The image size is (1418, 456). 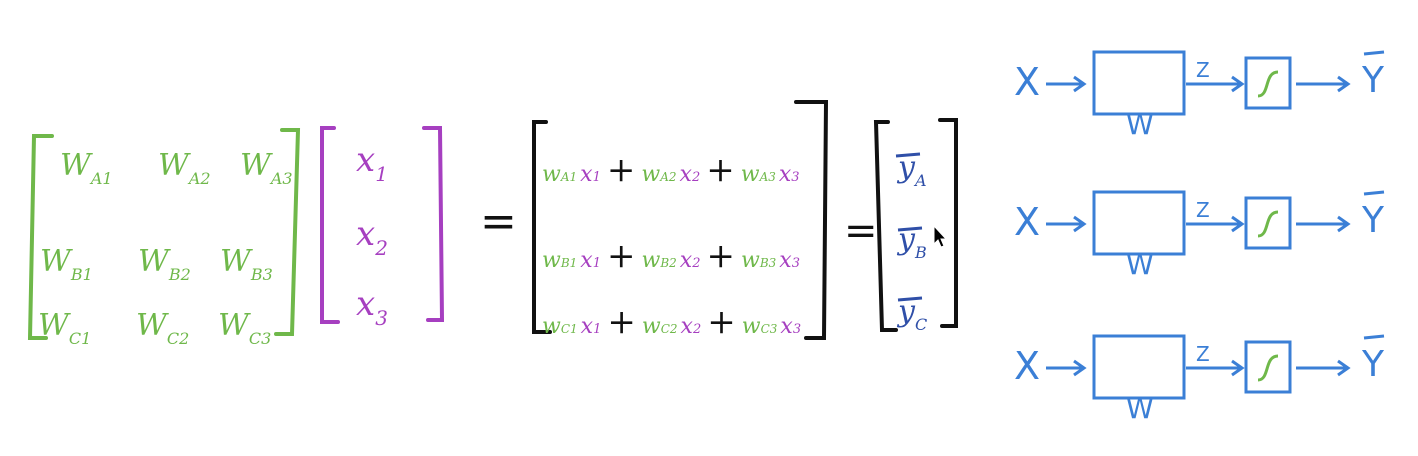 What do you see at coordinates (381, 174) in the screenshot?
I see `input-x1-subscript: 1` at bounding box center [381, 174].